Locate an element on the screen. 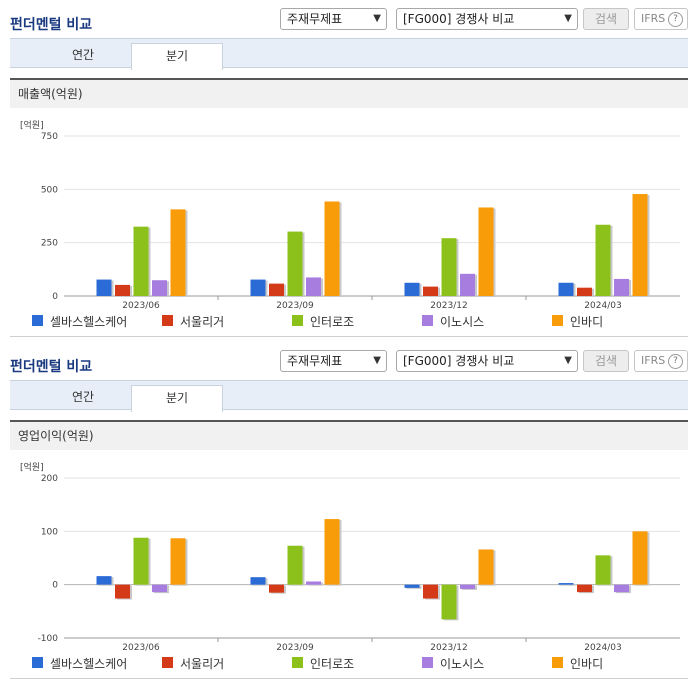 Image resolution: width=696 pixels, height=684 pixels. y-tick-label: 200 is located at coordinates (49, 479).